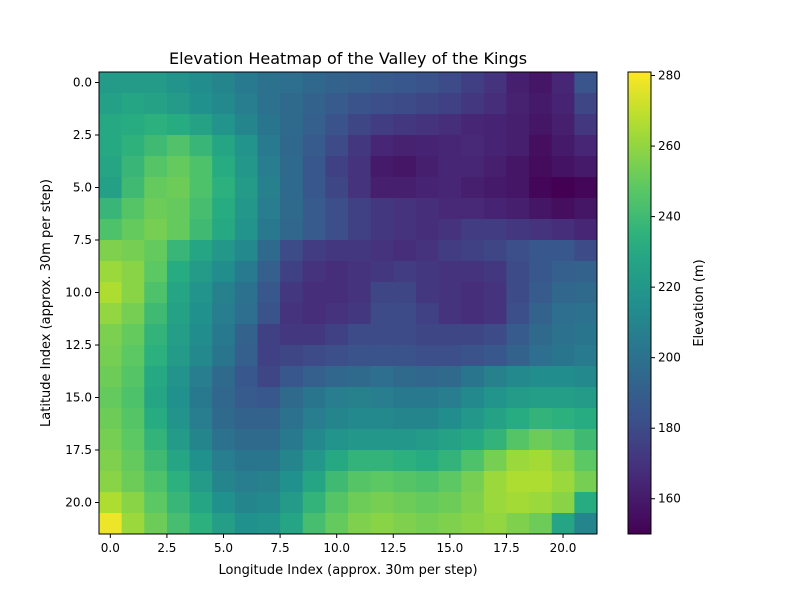 The image size is (800, 600). What do you see at coordinates (110, 548) in the screenshot?
I see `x-tick-label: 0.0` at bounding box center [110, 548].